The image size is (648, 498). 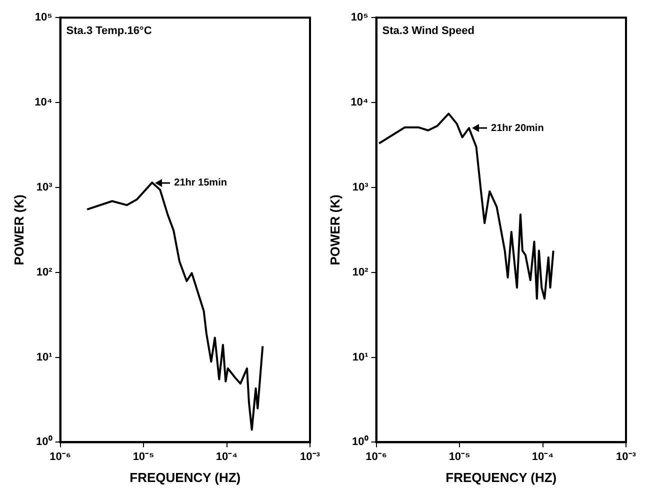 What do you see at coordinates (200, 182) in the screenshot?
I see `annotation: 21hr 15min` at bounding box center [200, 182].